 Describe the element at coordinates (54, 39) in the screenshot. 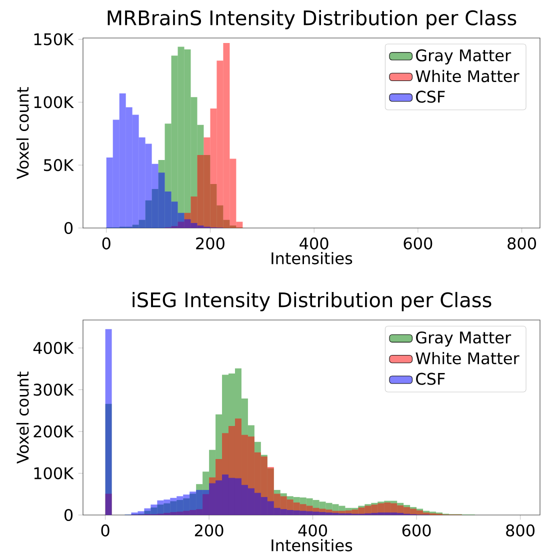

I see `y-tick-label: 150K` at that location.